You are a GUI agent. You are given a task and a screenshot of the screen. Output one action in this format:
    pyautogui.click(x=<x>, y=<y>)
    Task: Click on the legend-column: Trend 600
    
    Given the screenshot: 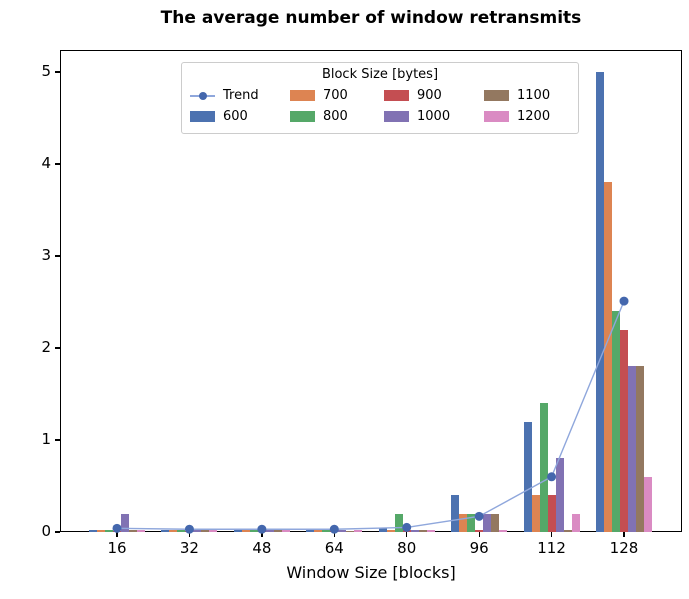 What is the action you would take?
    pyautogui.click(x=240, y=106)
    